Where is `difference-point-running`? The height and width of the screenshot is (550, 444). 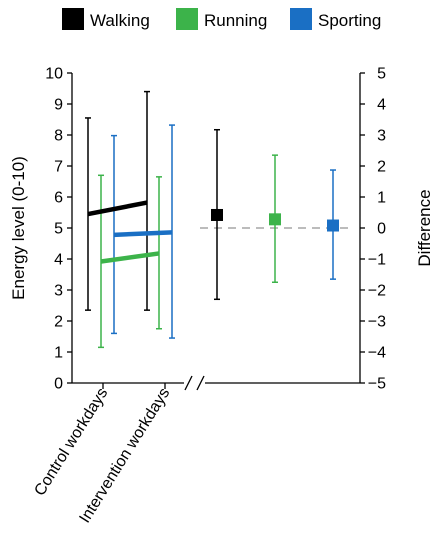
difference-point-running is located at coordinates (275, 219).